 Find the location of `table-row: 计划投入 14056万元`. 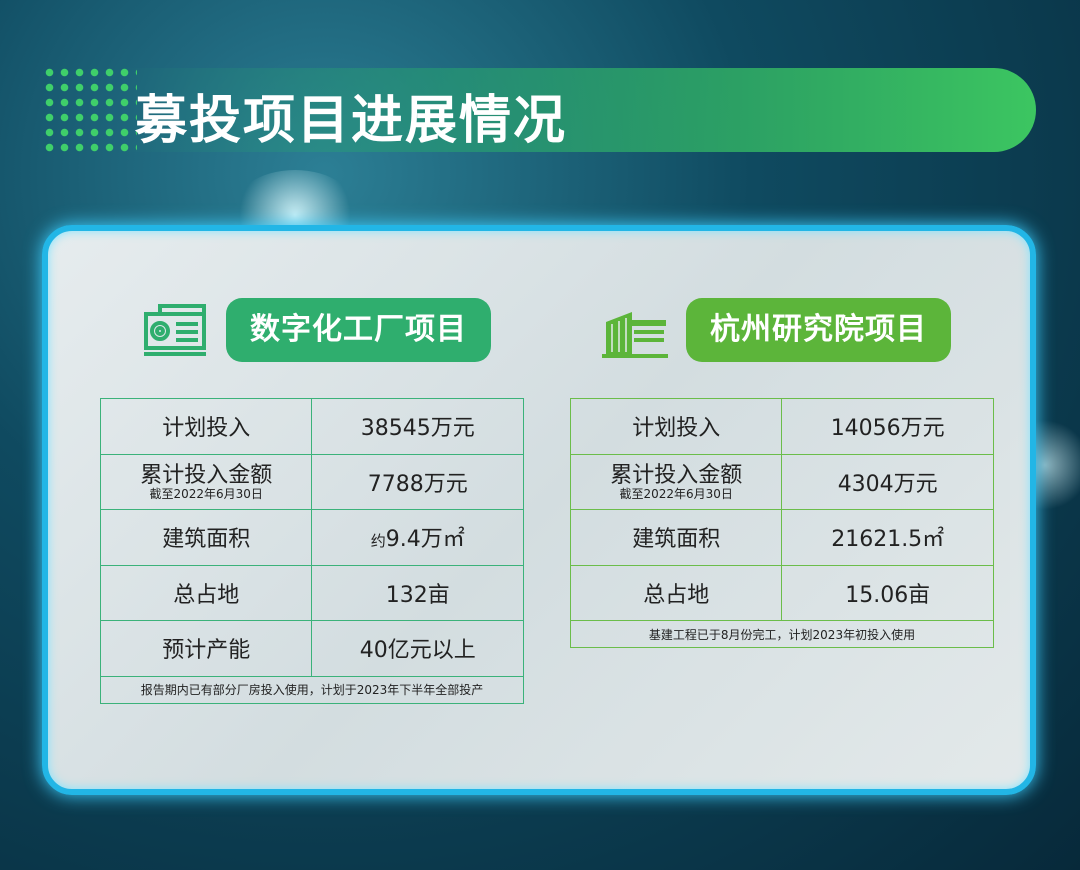

table-row: 计划投入 14056万元 is located at coordinates (781, 426).